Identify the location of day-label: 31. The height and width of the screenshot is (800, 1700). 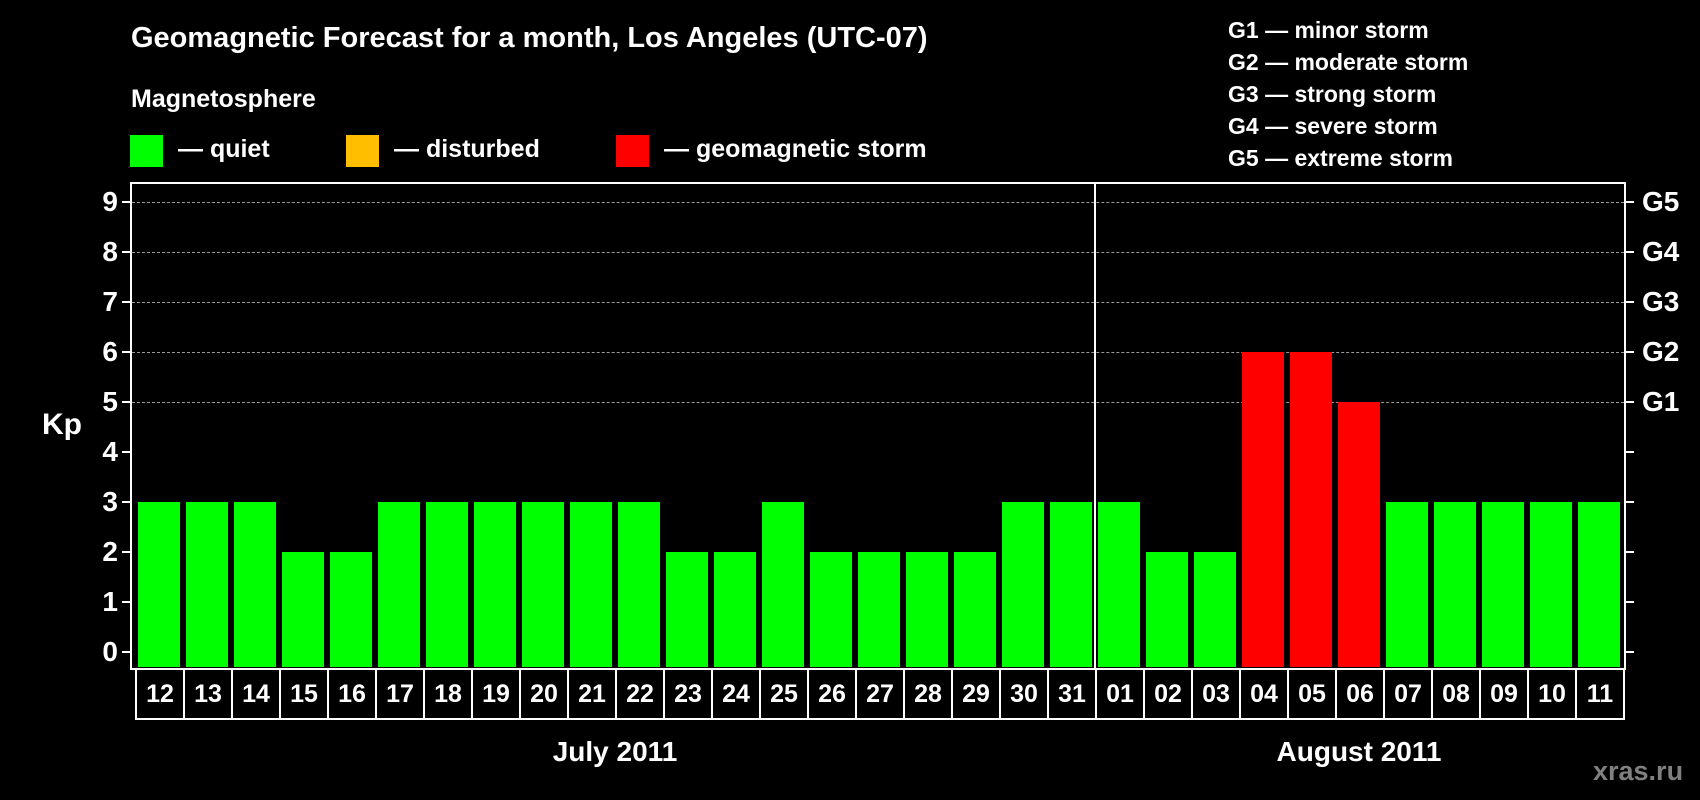
(1073, 694).